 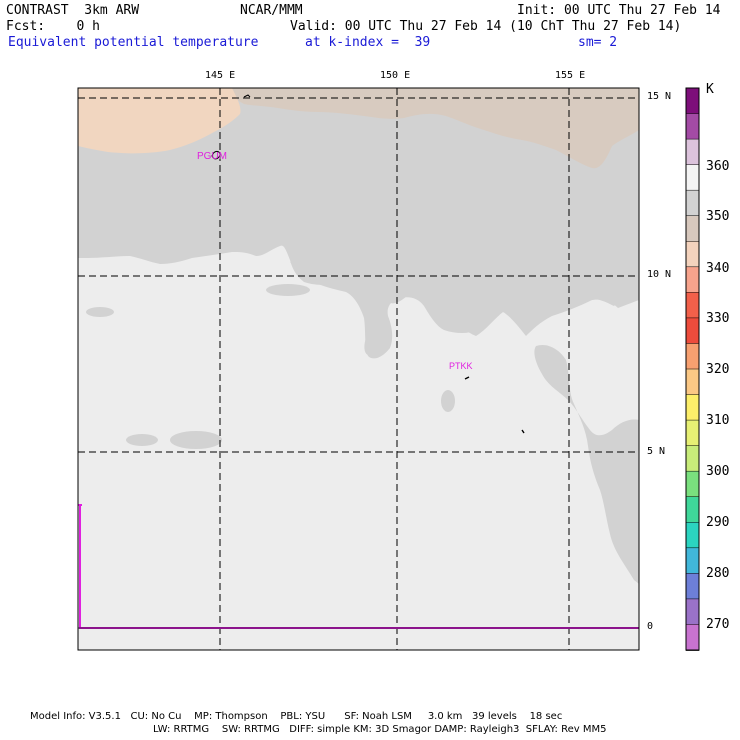 I want to click on init-time: Init: 00 UTC Thu 27 Feb 14, so click(x=619, y=10).